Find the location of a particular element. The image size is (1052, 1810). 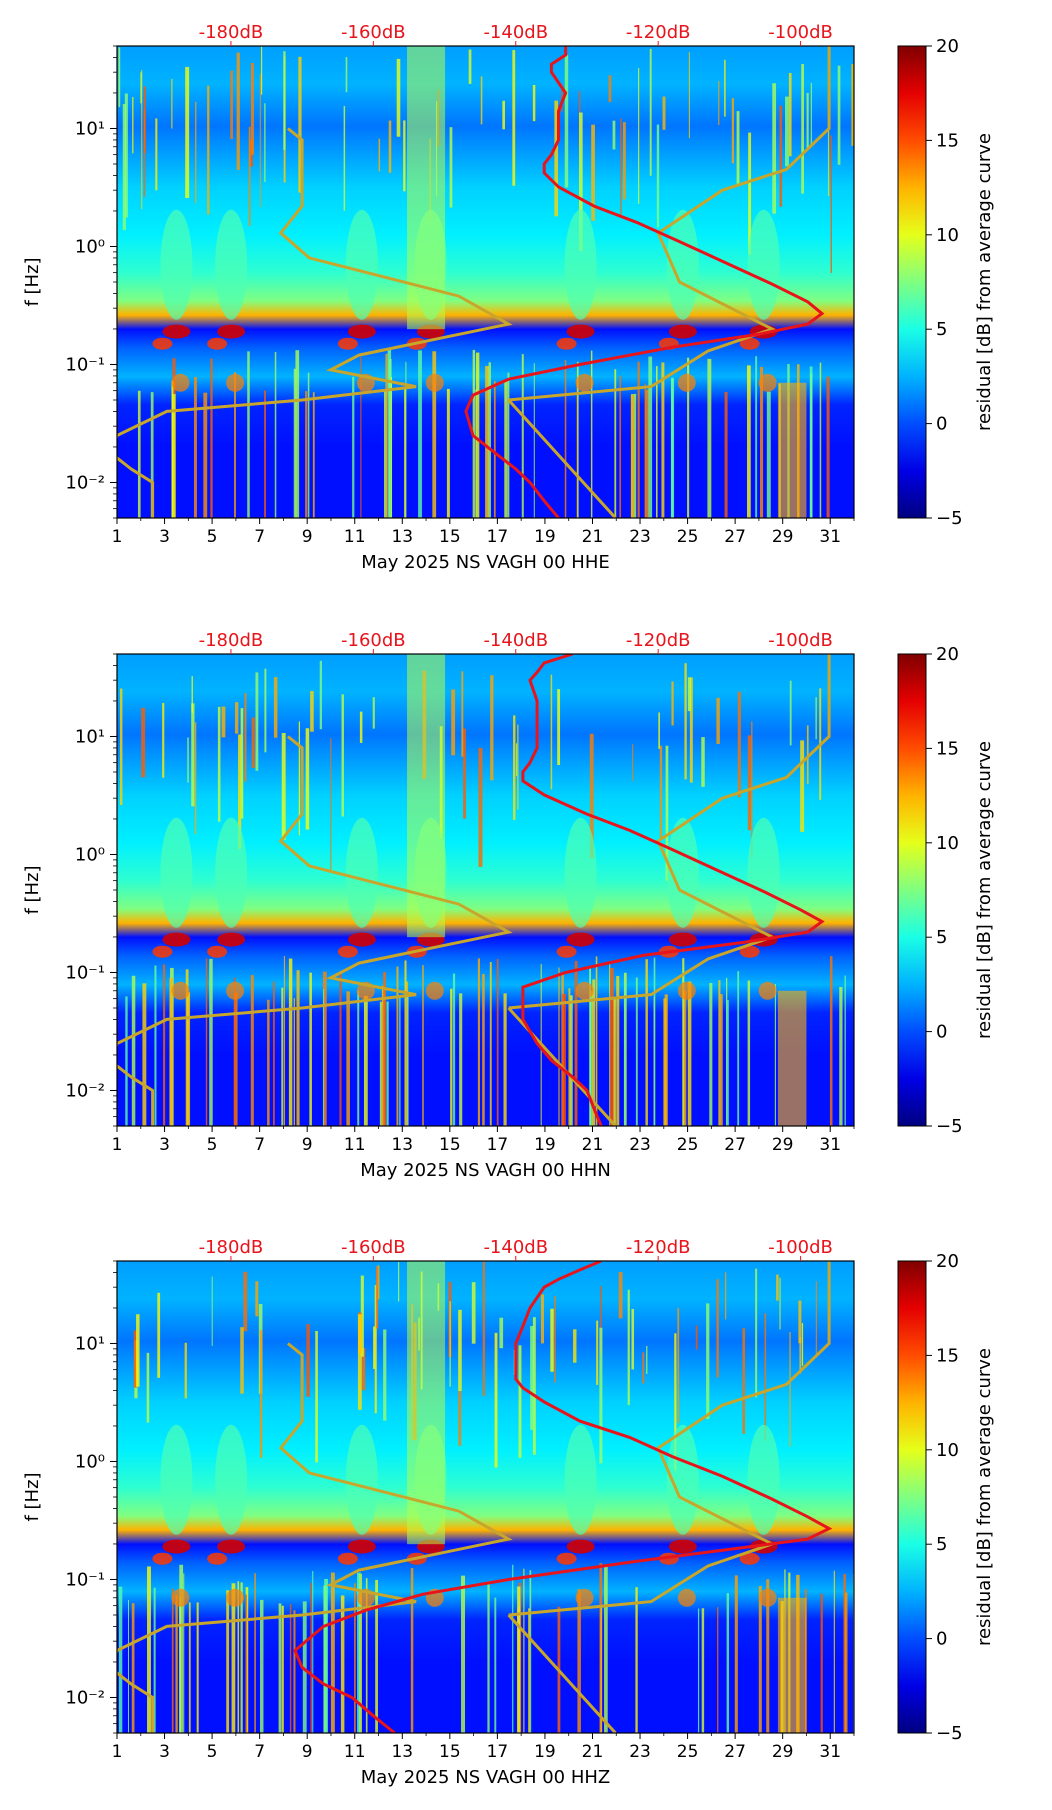

colorbar is located at coordinates (912, 1497).